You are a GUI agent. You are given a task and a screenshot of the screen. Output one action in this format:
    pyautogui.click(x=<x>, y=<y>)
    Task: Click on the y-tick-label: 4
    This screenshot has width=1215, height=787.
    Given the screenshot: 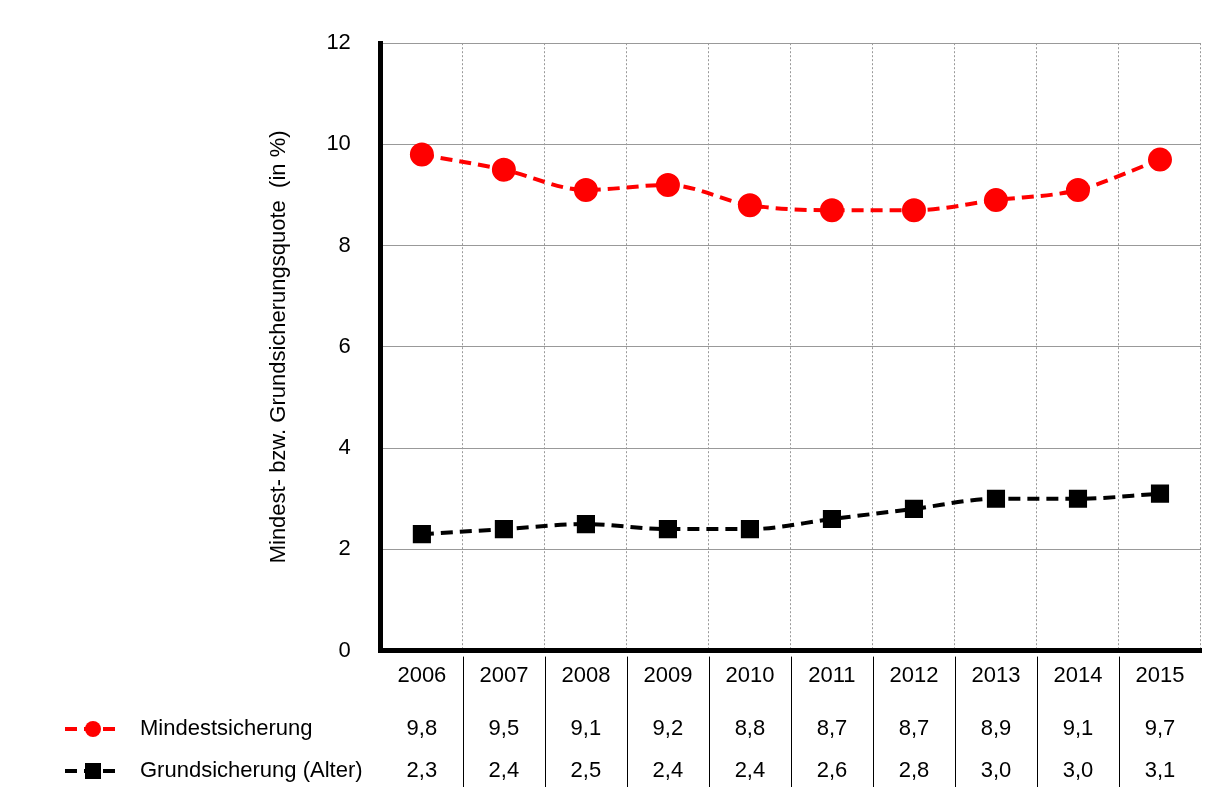 What is the action you would take?
    pyautogui.click(x=344, y=447)
    